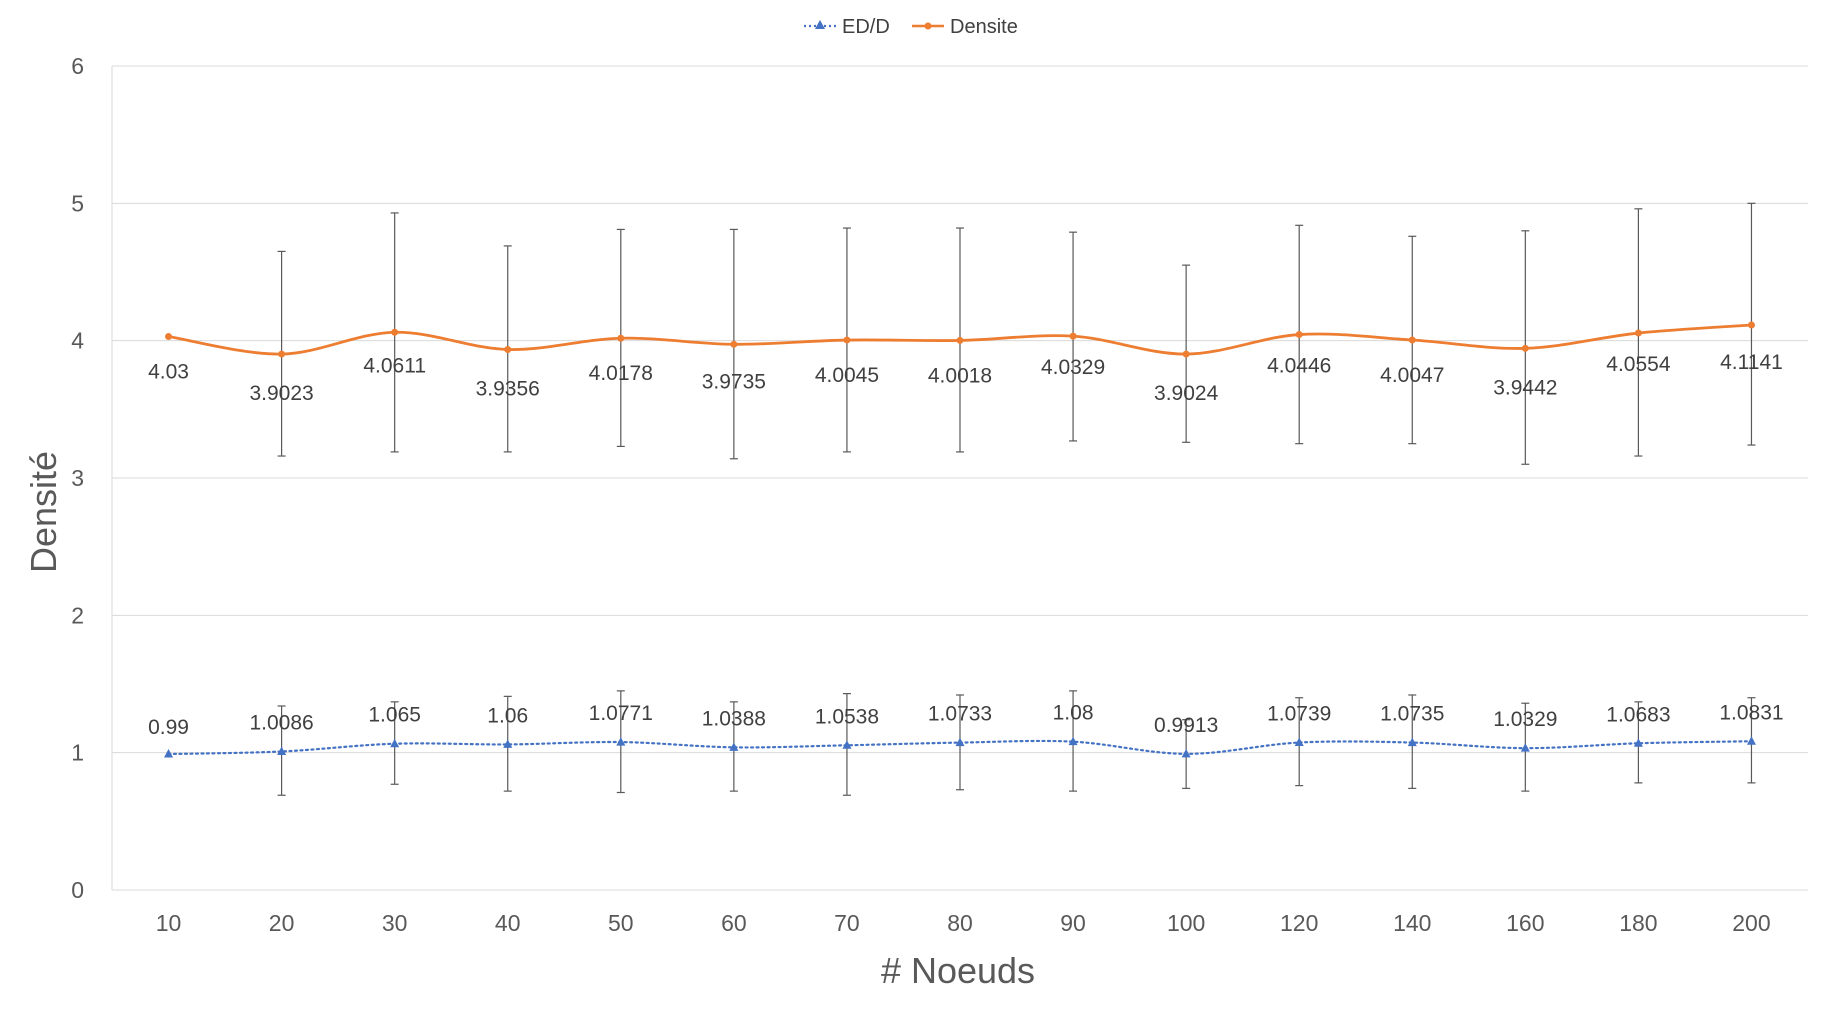 The image size is (1824, 1012). Describe the element at coordinates (1299, 923) in the screenshot. I see `x-tick-label: 120` at that location.